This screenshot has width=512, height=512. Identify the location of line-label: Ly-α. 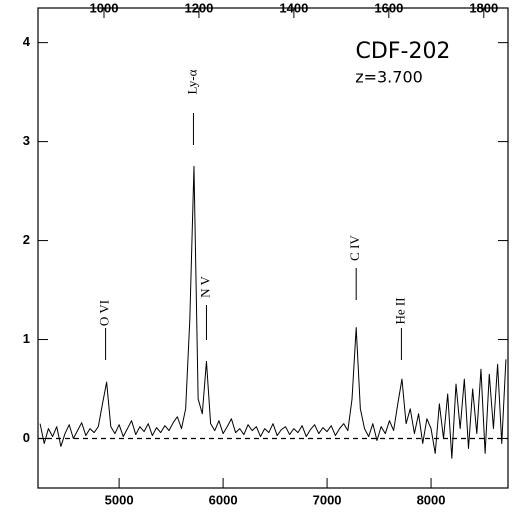
(191, 81).